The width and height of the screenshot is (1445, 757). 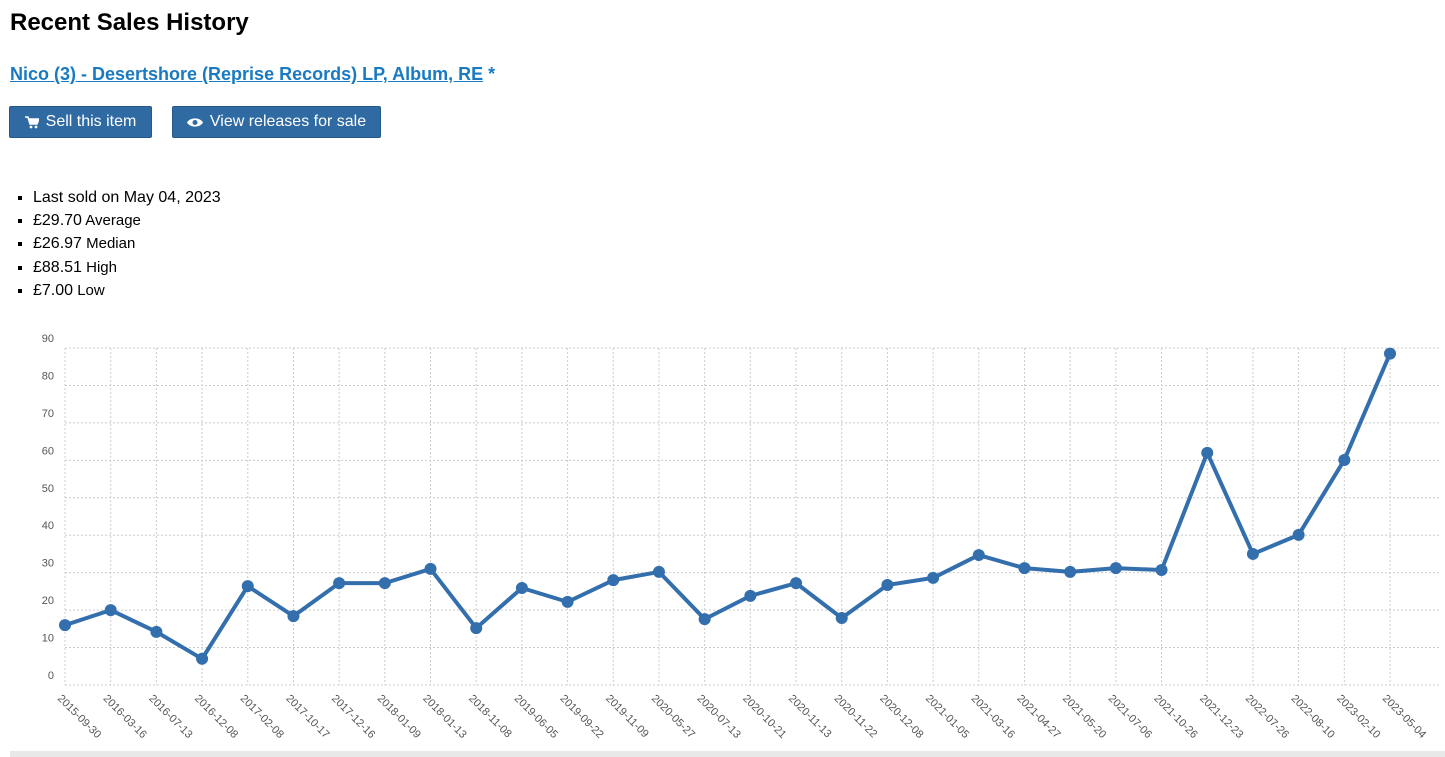 What do you see at coordinates (262, 717) in the screenshot?
I see `x-tick-label: 2017-02-08` at bounding box center [262, 717].